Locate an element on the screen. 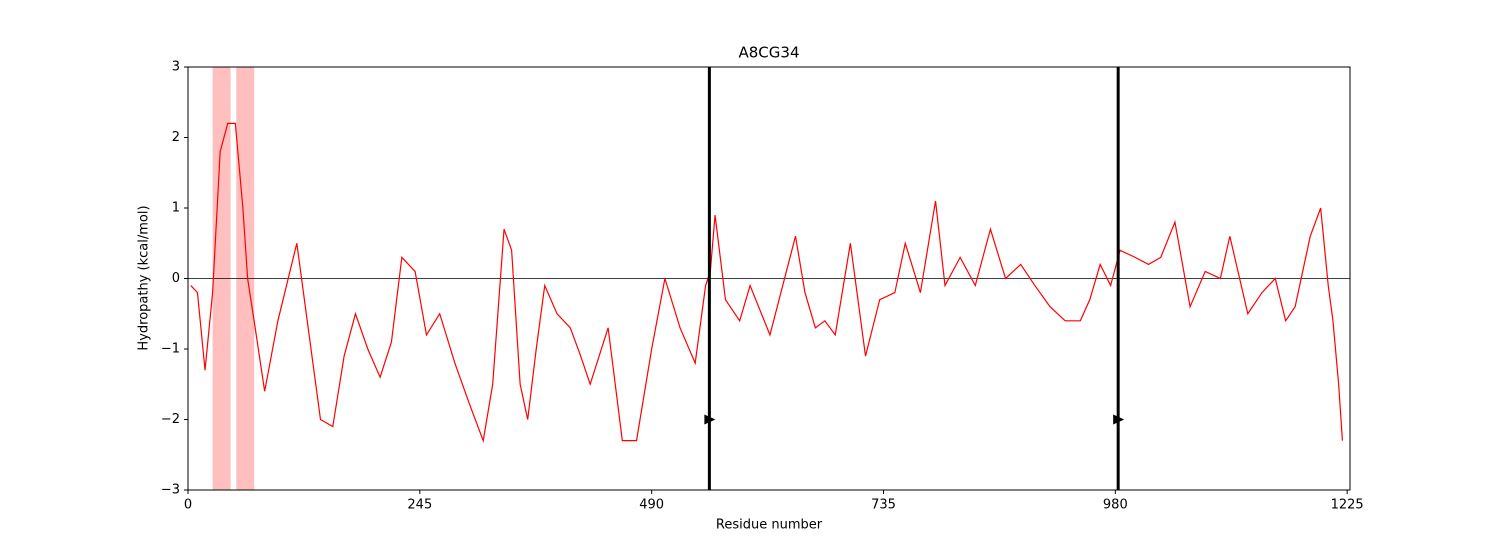  x-axis-label: Residue number is located at coordinates (769, 525).